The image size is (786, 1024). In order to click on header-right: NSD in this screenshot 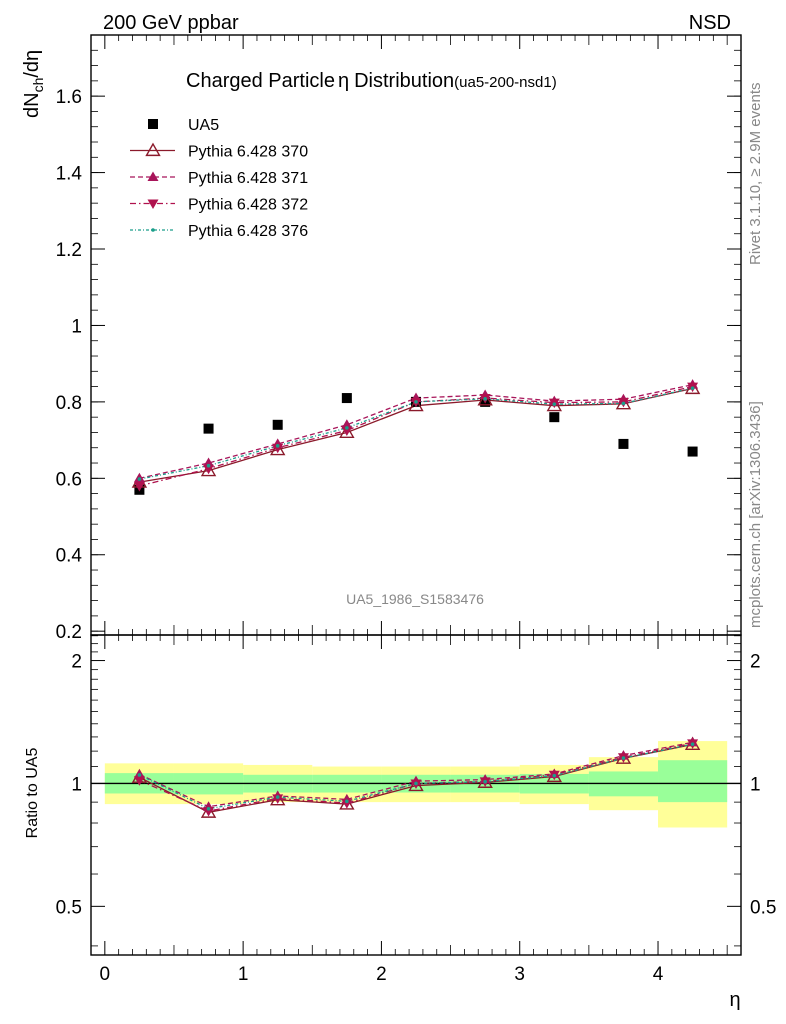, I will do `click(710, 23)`.